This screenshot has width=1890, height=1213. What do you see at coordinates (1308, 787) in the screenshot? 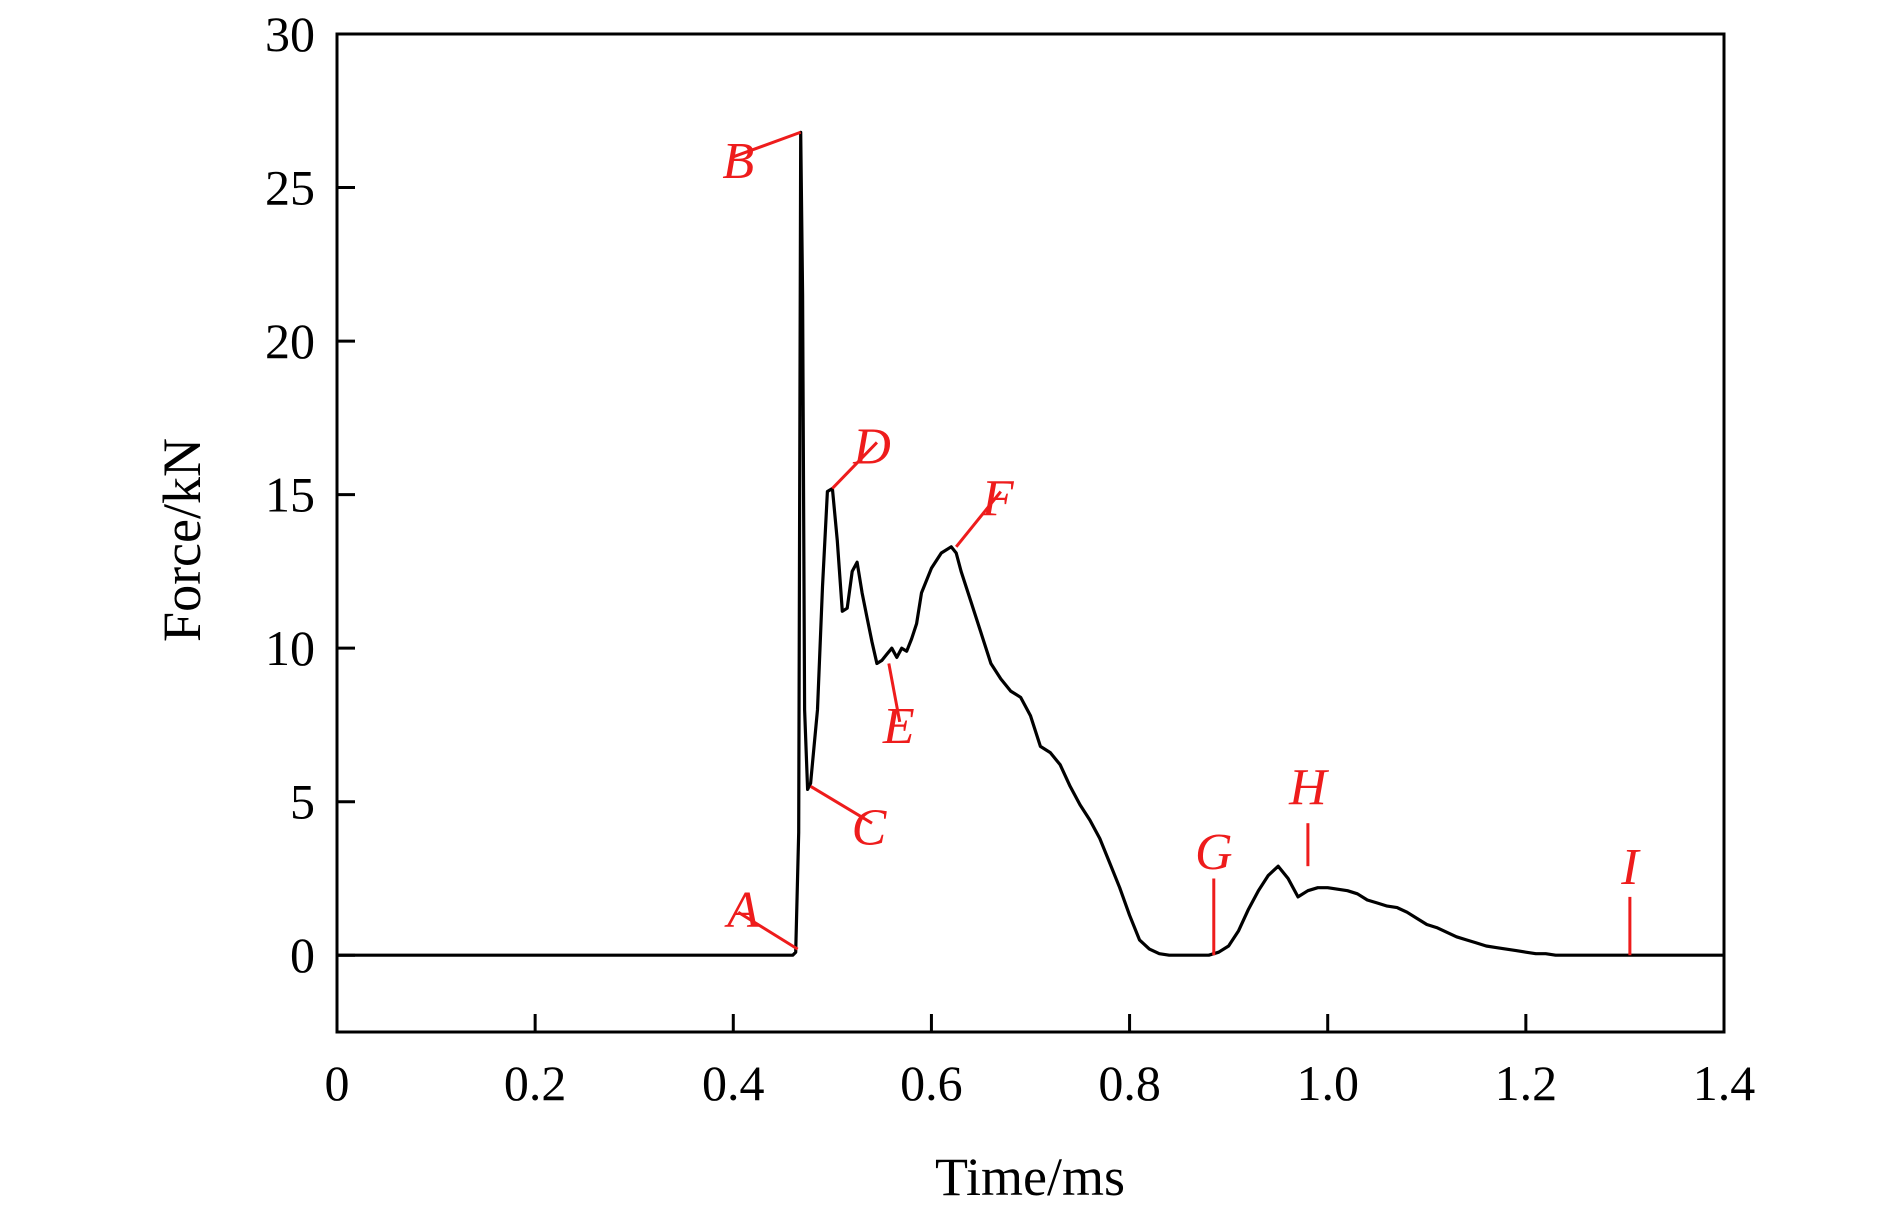
I see `annotation-label-h: H` at bounding box center [1308, 787].